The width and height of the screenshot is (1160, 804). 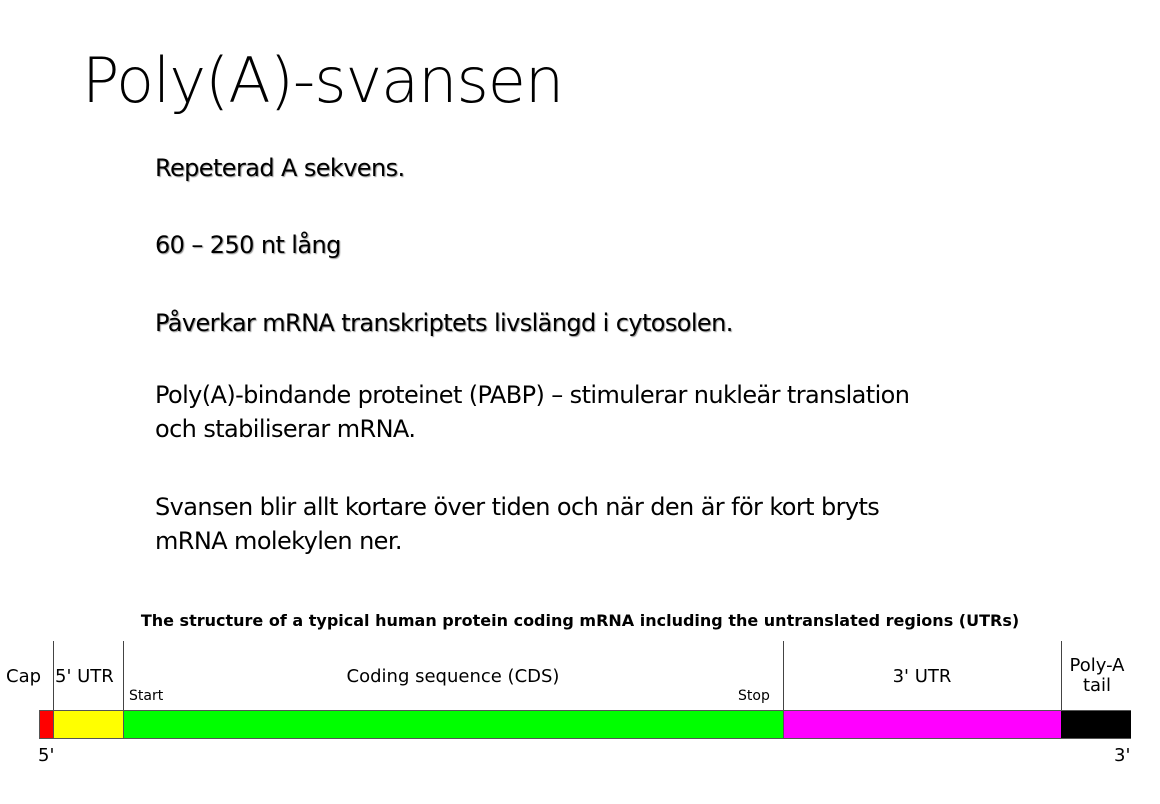 I want to click on segment-polya, so click(x=1096, y=724).